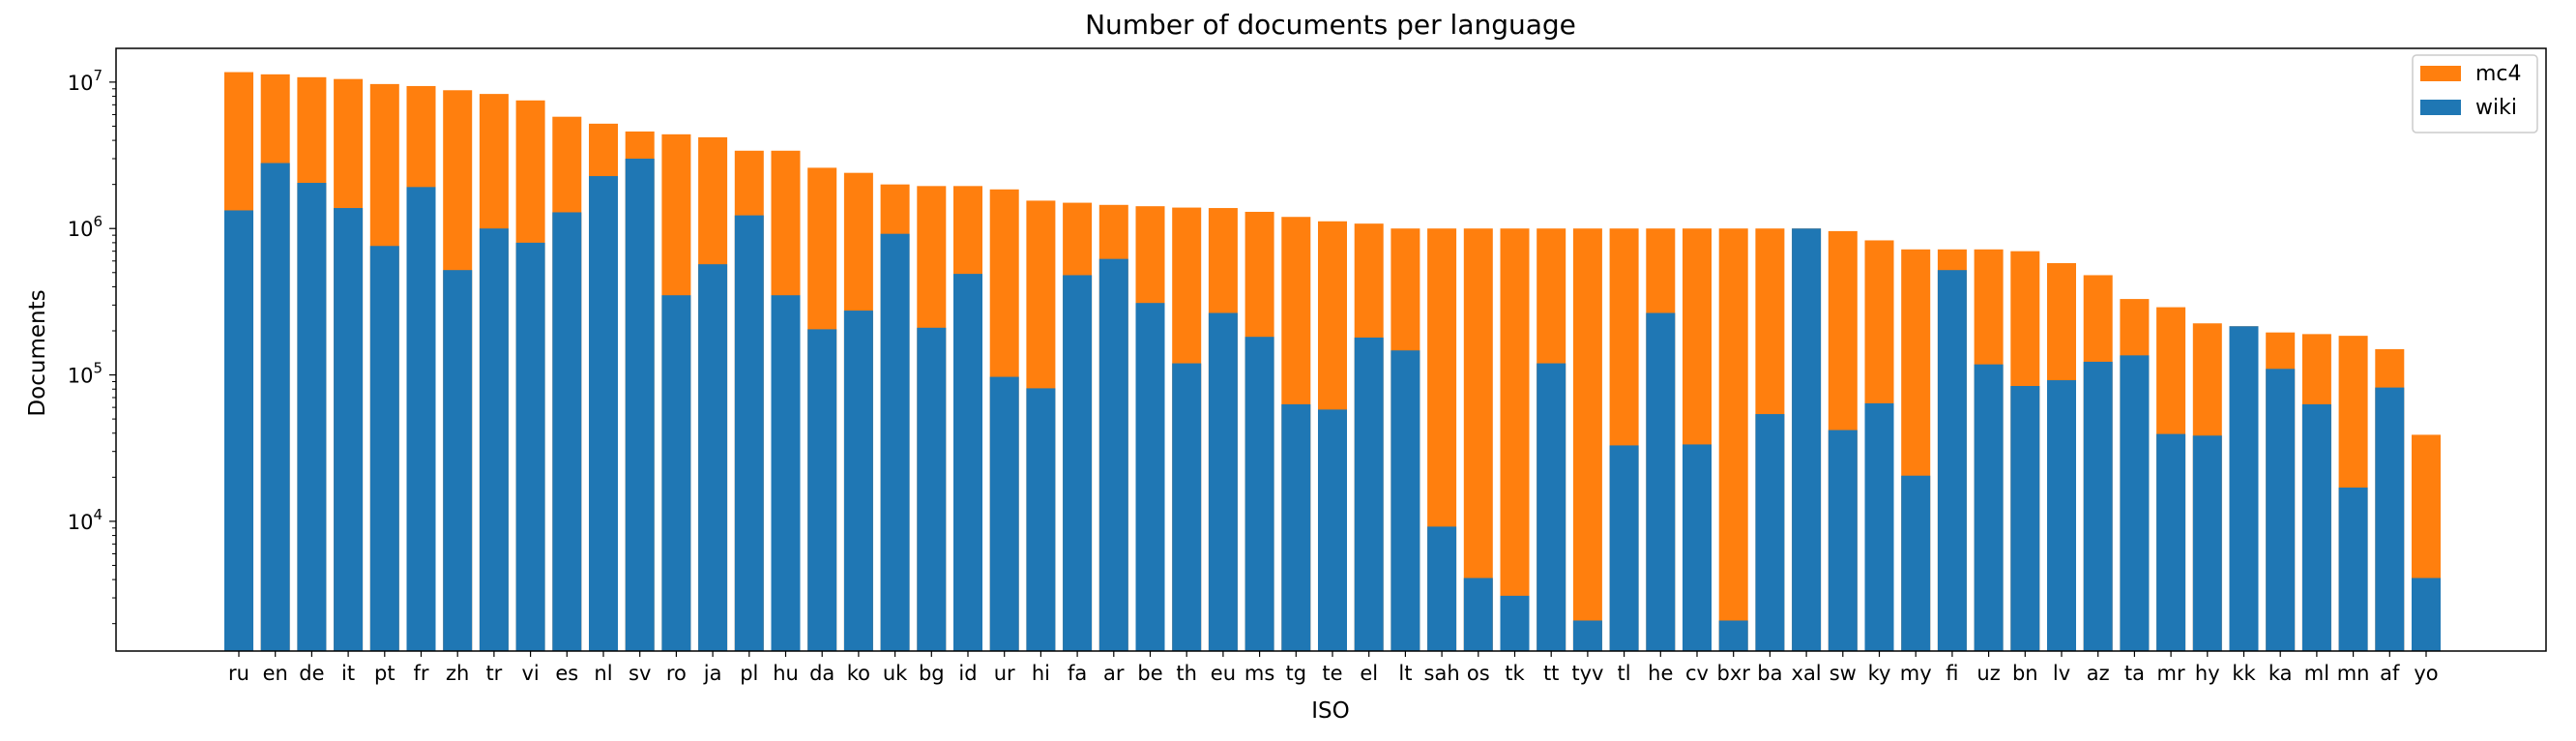 The height and width of the screenshot is (741, 2576). What do you see at coordinates (1442, 588) in the screenshot?
I see `bar-wiki-sah` at bounding box center [1442, 588].